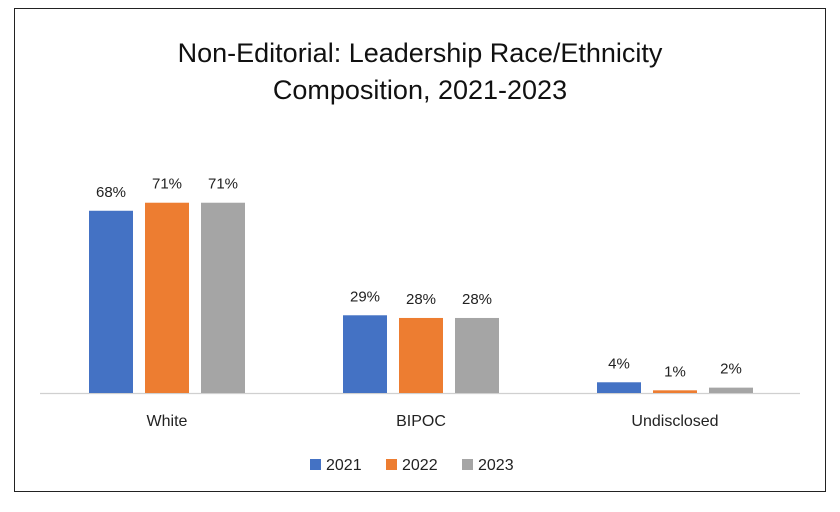 This screenshot has width=840, height=512. I want to click on chart-title-line2: Composition, 2021-2023, so click(420, 90).